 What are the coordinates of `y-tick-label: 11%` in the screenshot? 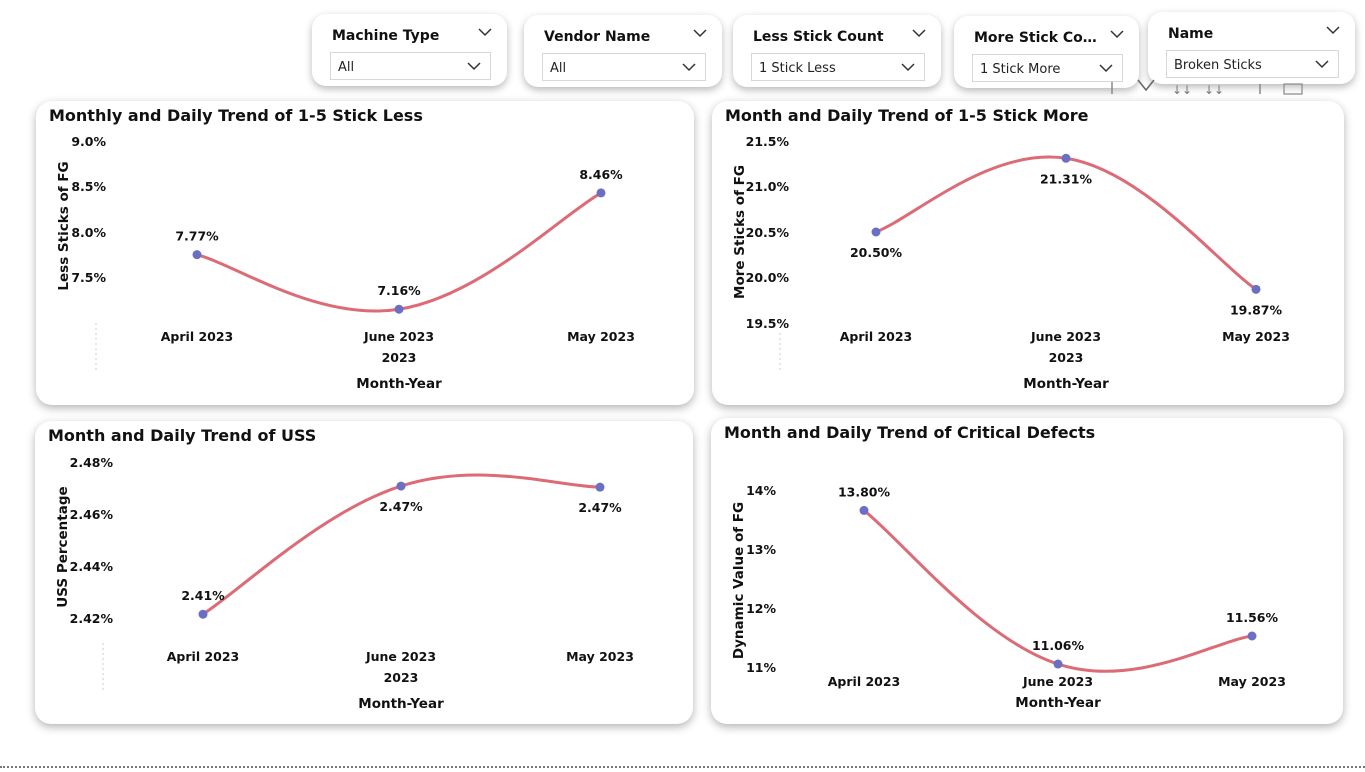 It's located at (761, 667).